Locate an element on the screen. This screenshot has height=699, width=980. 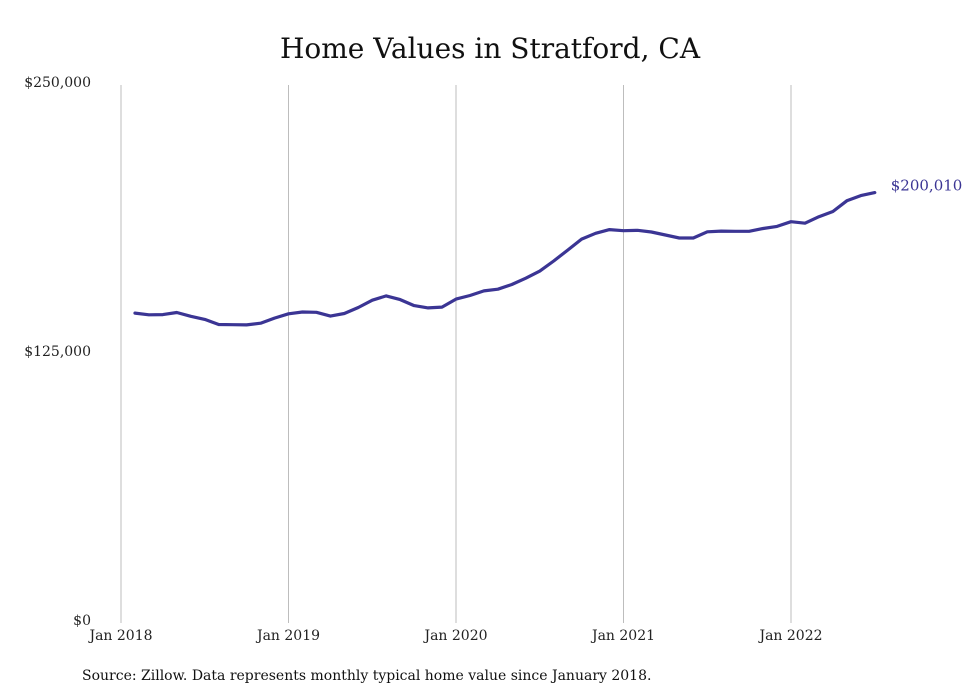
x-tick-label-1: Jan 2019 is located at coordinates (287, 636).